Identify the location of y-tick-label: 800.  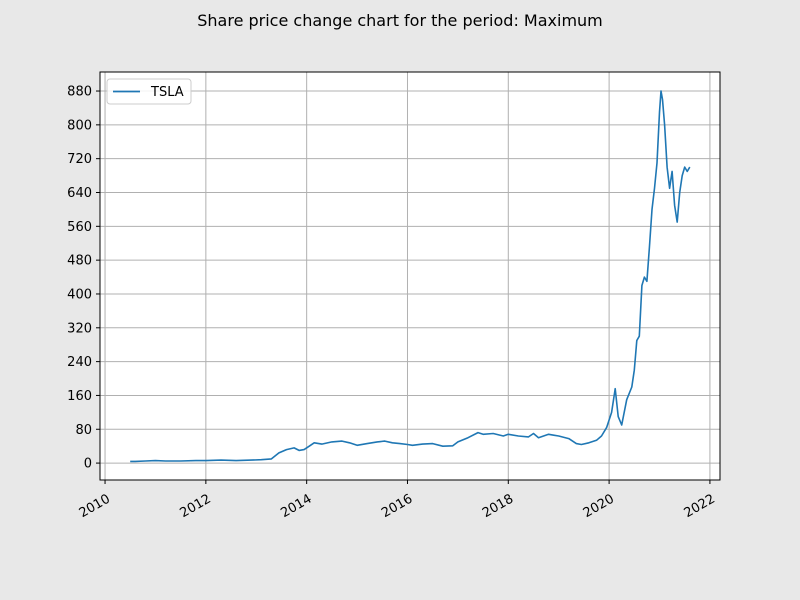
(79, 125).